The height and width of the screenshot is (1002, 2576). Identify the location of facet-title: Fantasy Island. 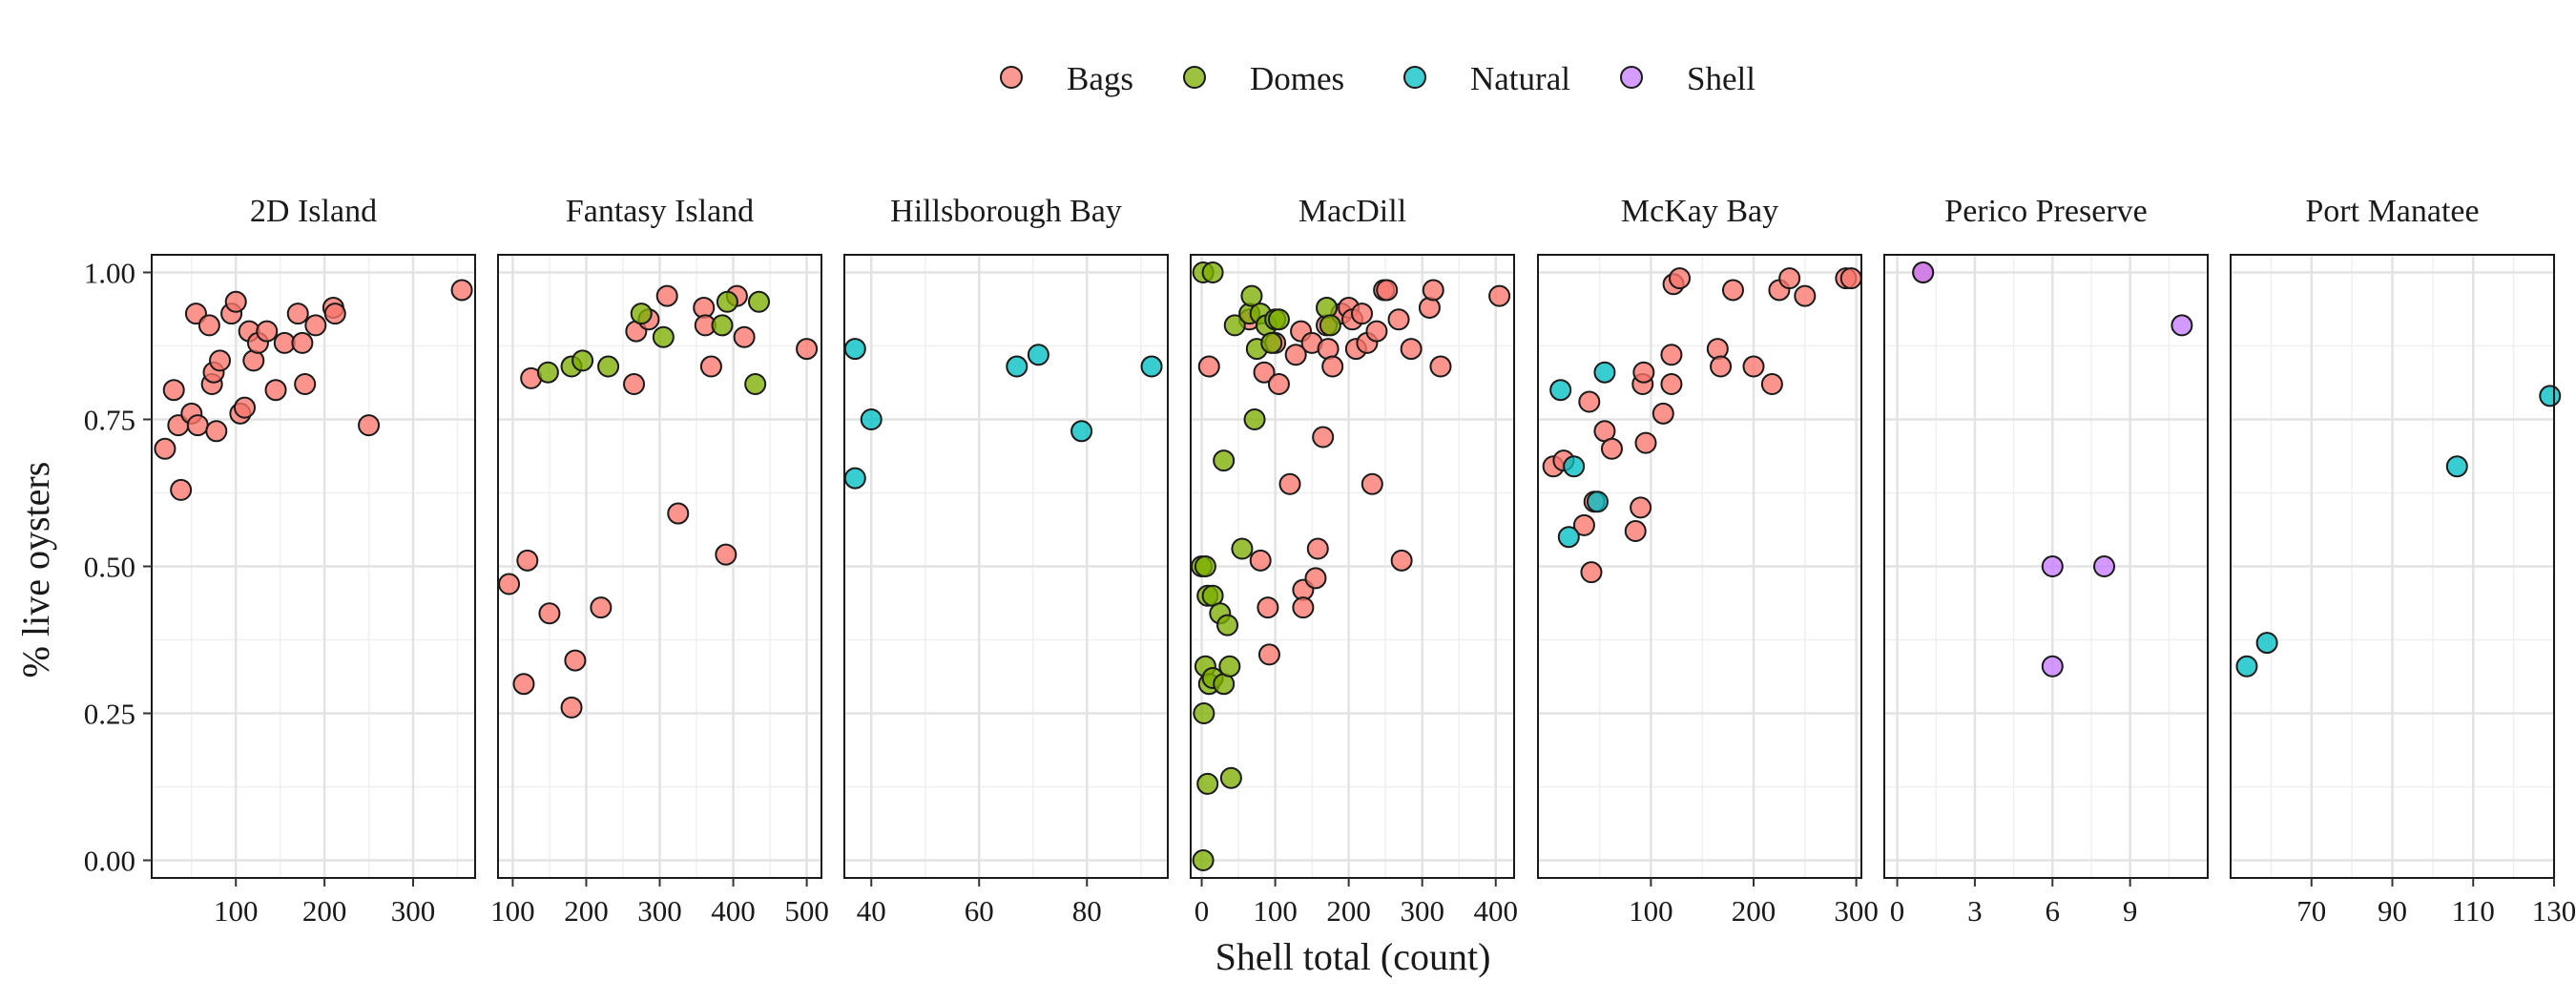
(660, 211).